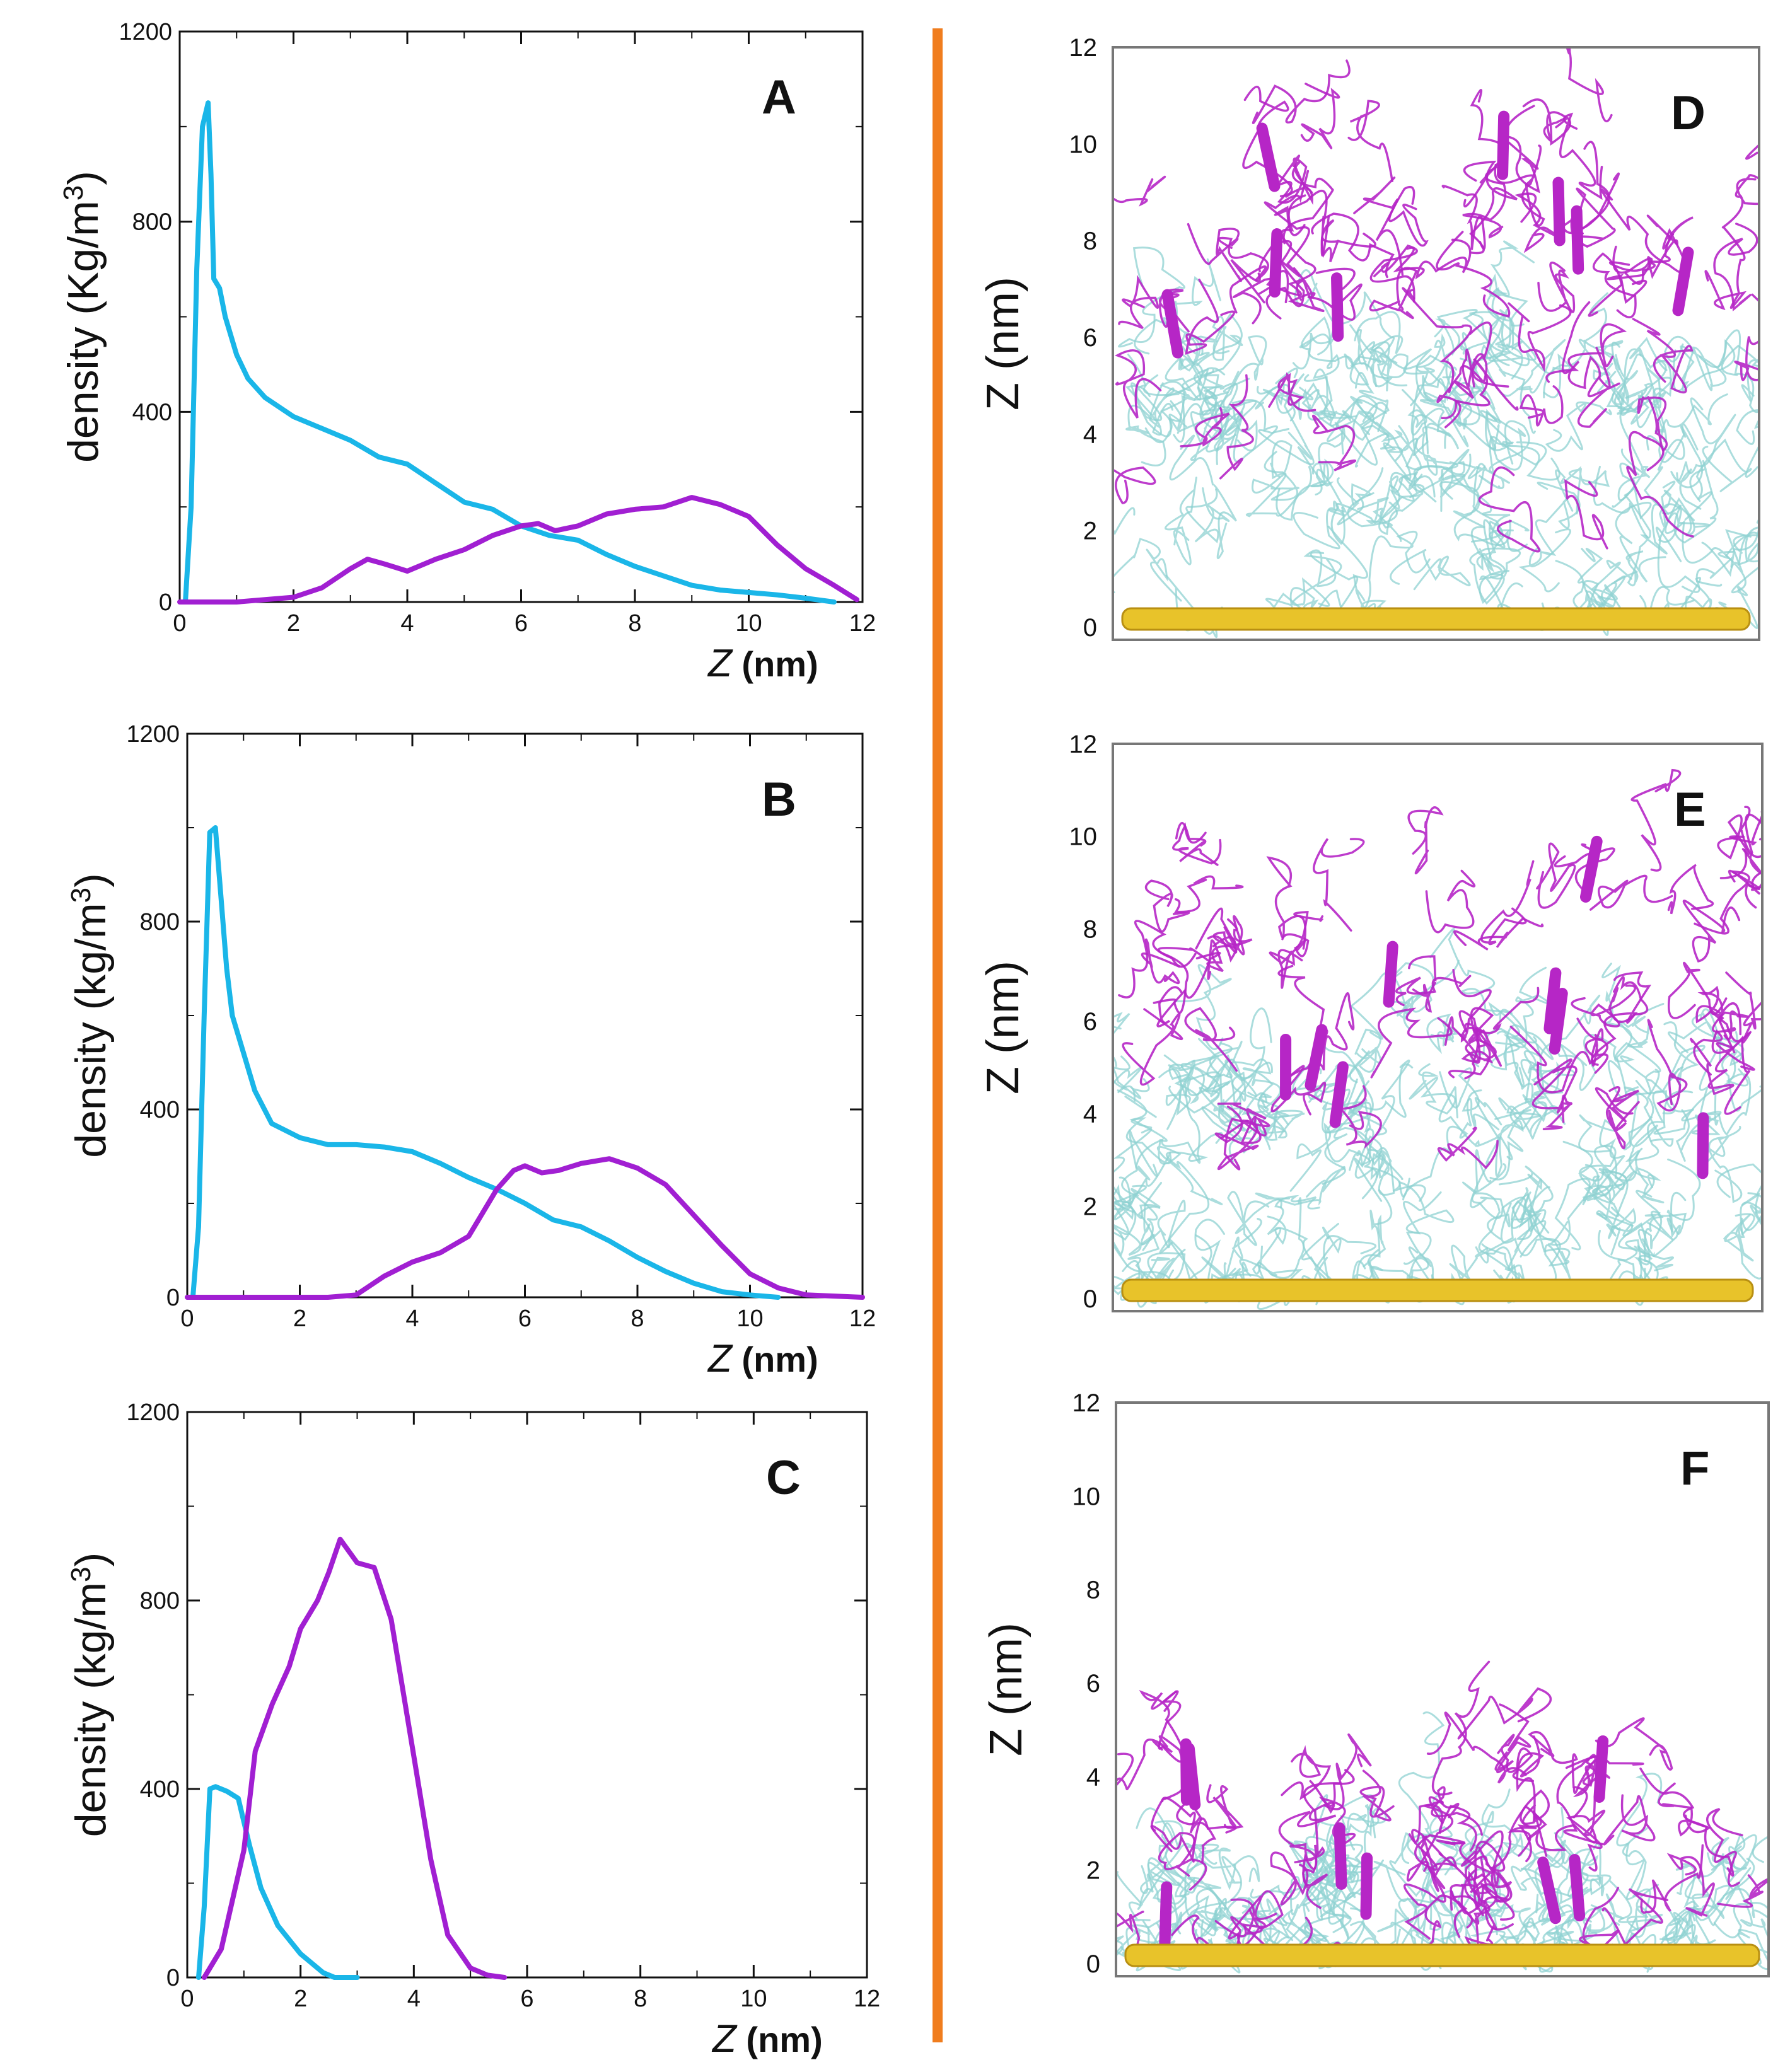 The height and width of the screenshot is (2072, 1790). What do you see at coordinates (90, 1695) in the screenshot?
I see `y-axis-label: density (kg/m3)` at bounding box center [90, 1695].